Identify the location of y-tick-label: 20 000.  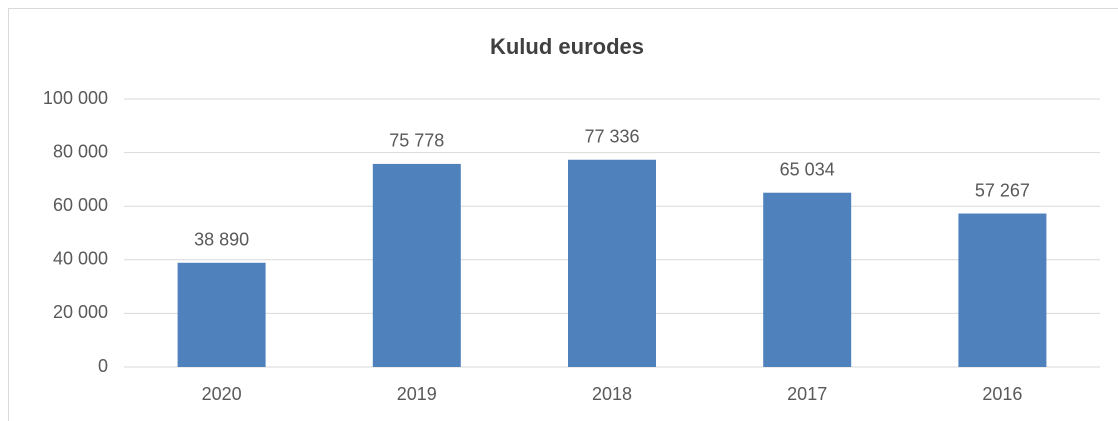
(80, 312).